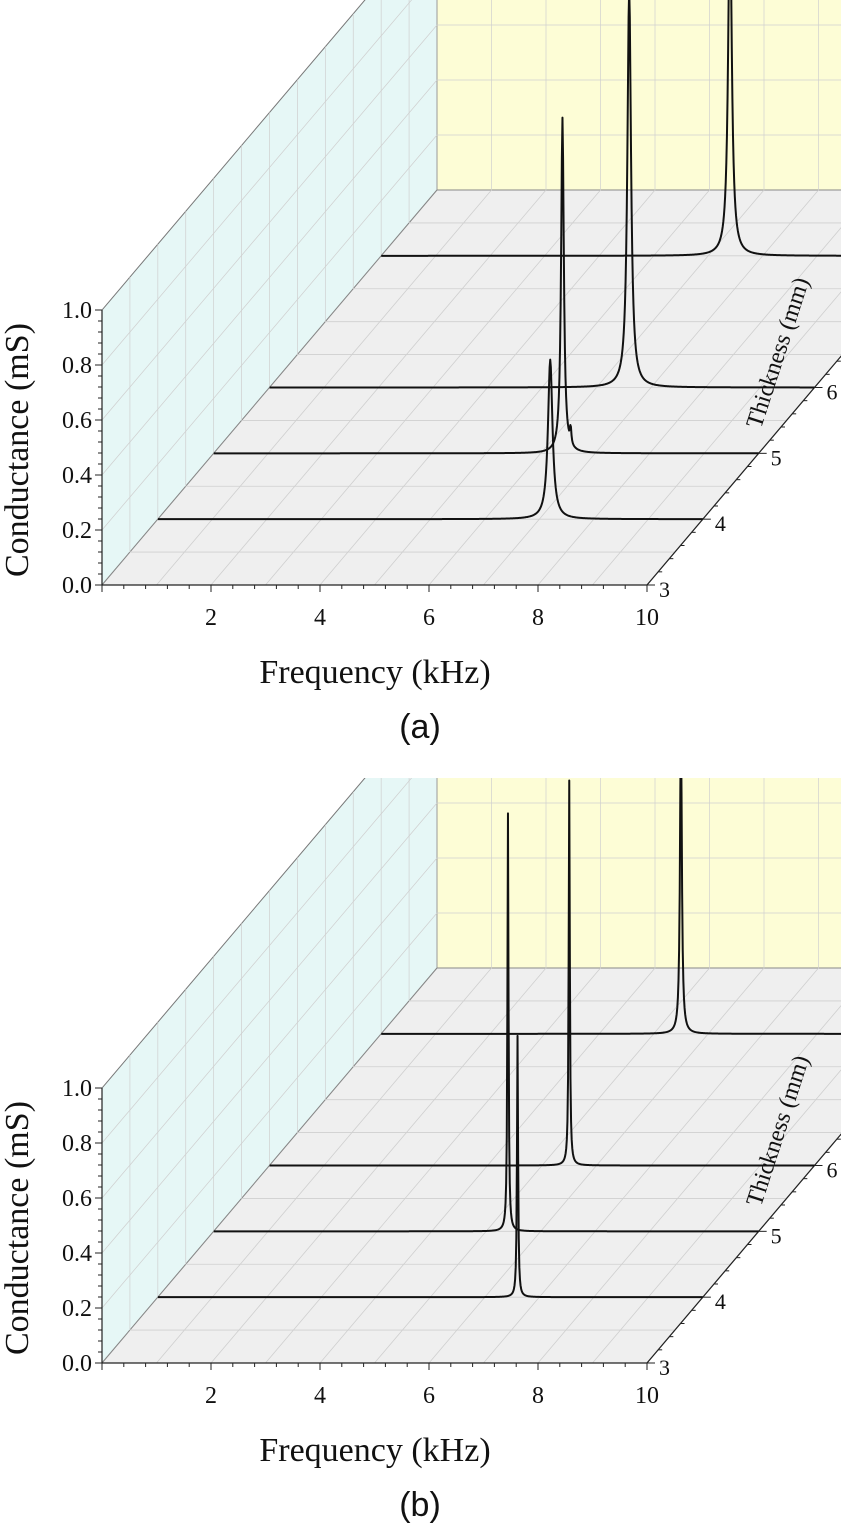 The width and height of the screenshot is (841, 1538). Describe the element at coordinates (374, 672) in the screenshot. I see `chart-a-x-axis-title: Frequency (kHz)` at that location.